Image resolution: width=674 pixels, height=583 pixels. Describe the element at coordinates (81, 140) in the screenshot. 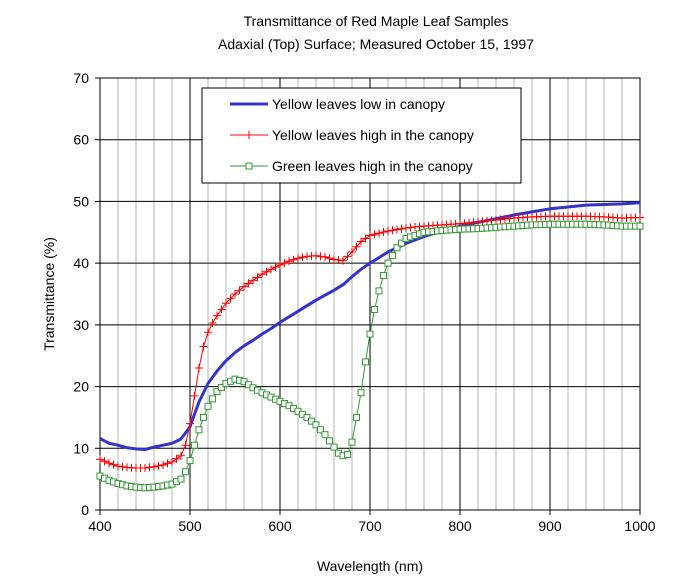

I see `y-tick-label: 60` at that location.